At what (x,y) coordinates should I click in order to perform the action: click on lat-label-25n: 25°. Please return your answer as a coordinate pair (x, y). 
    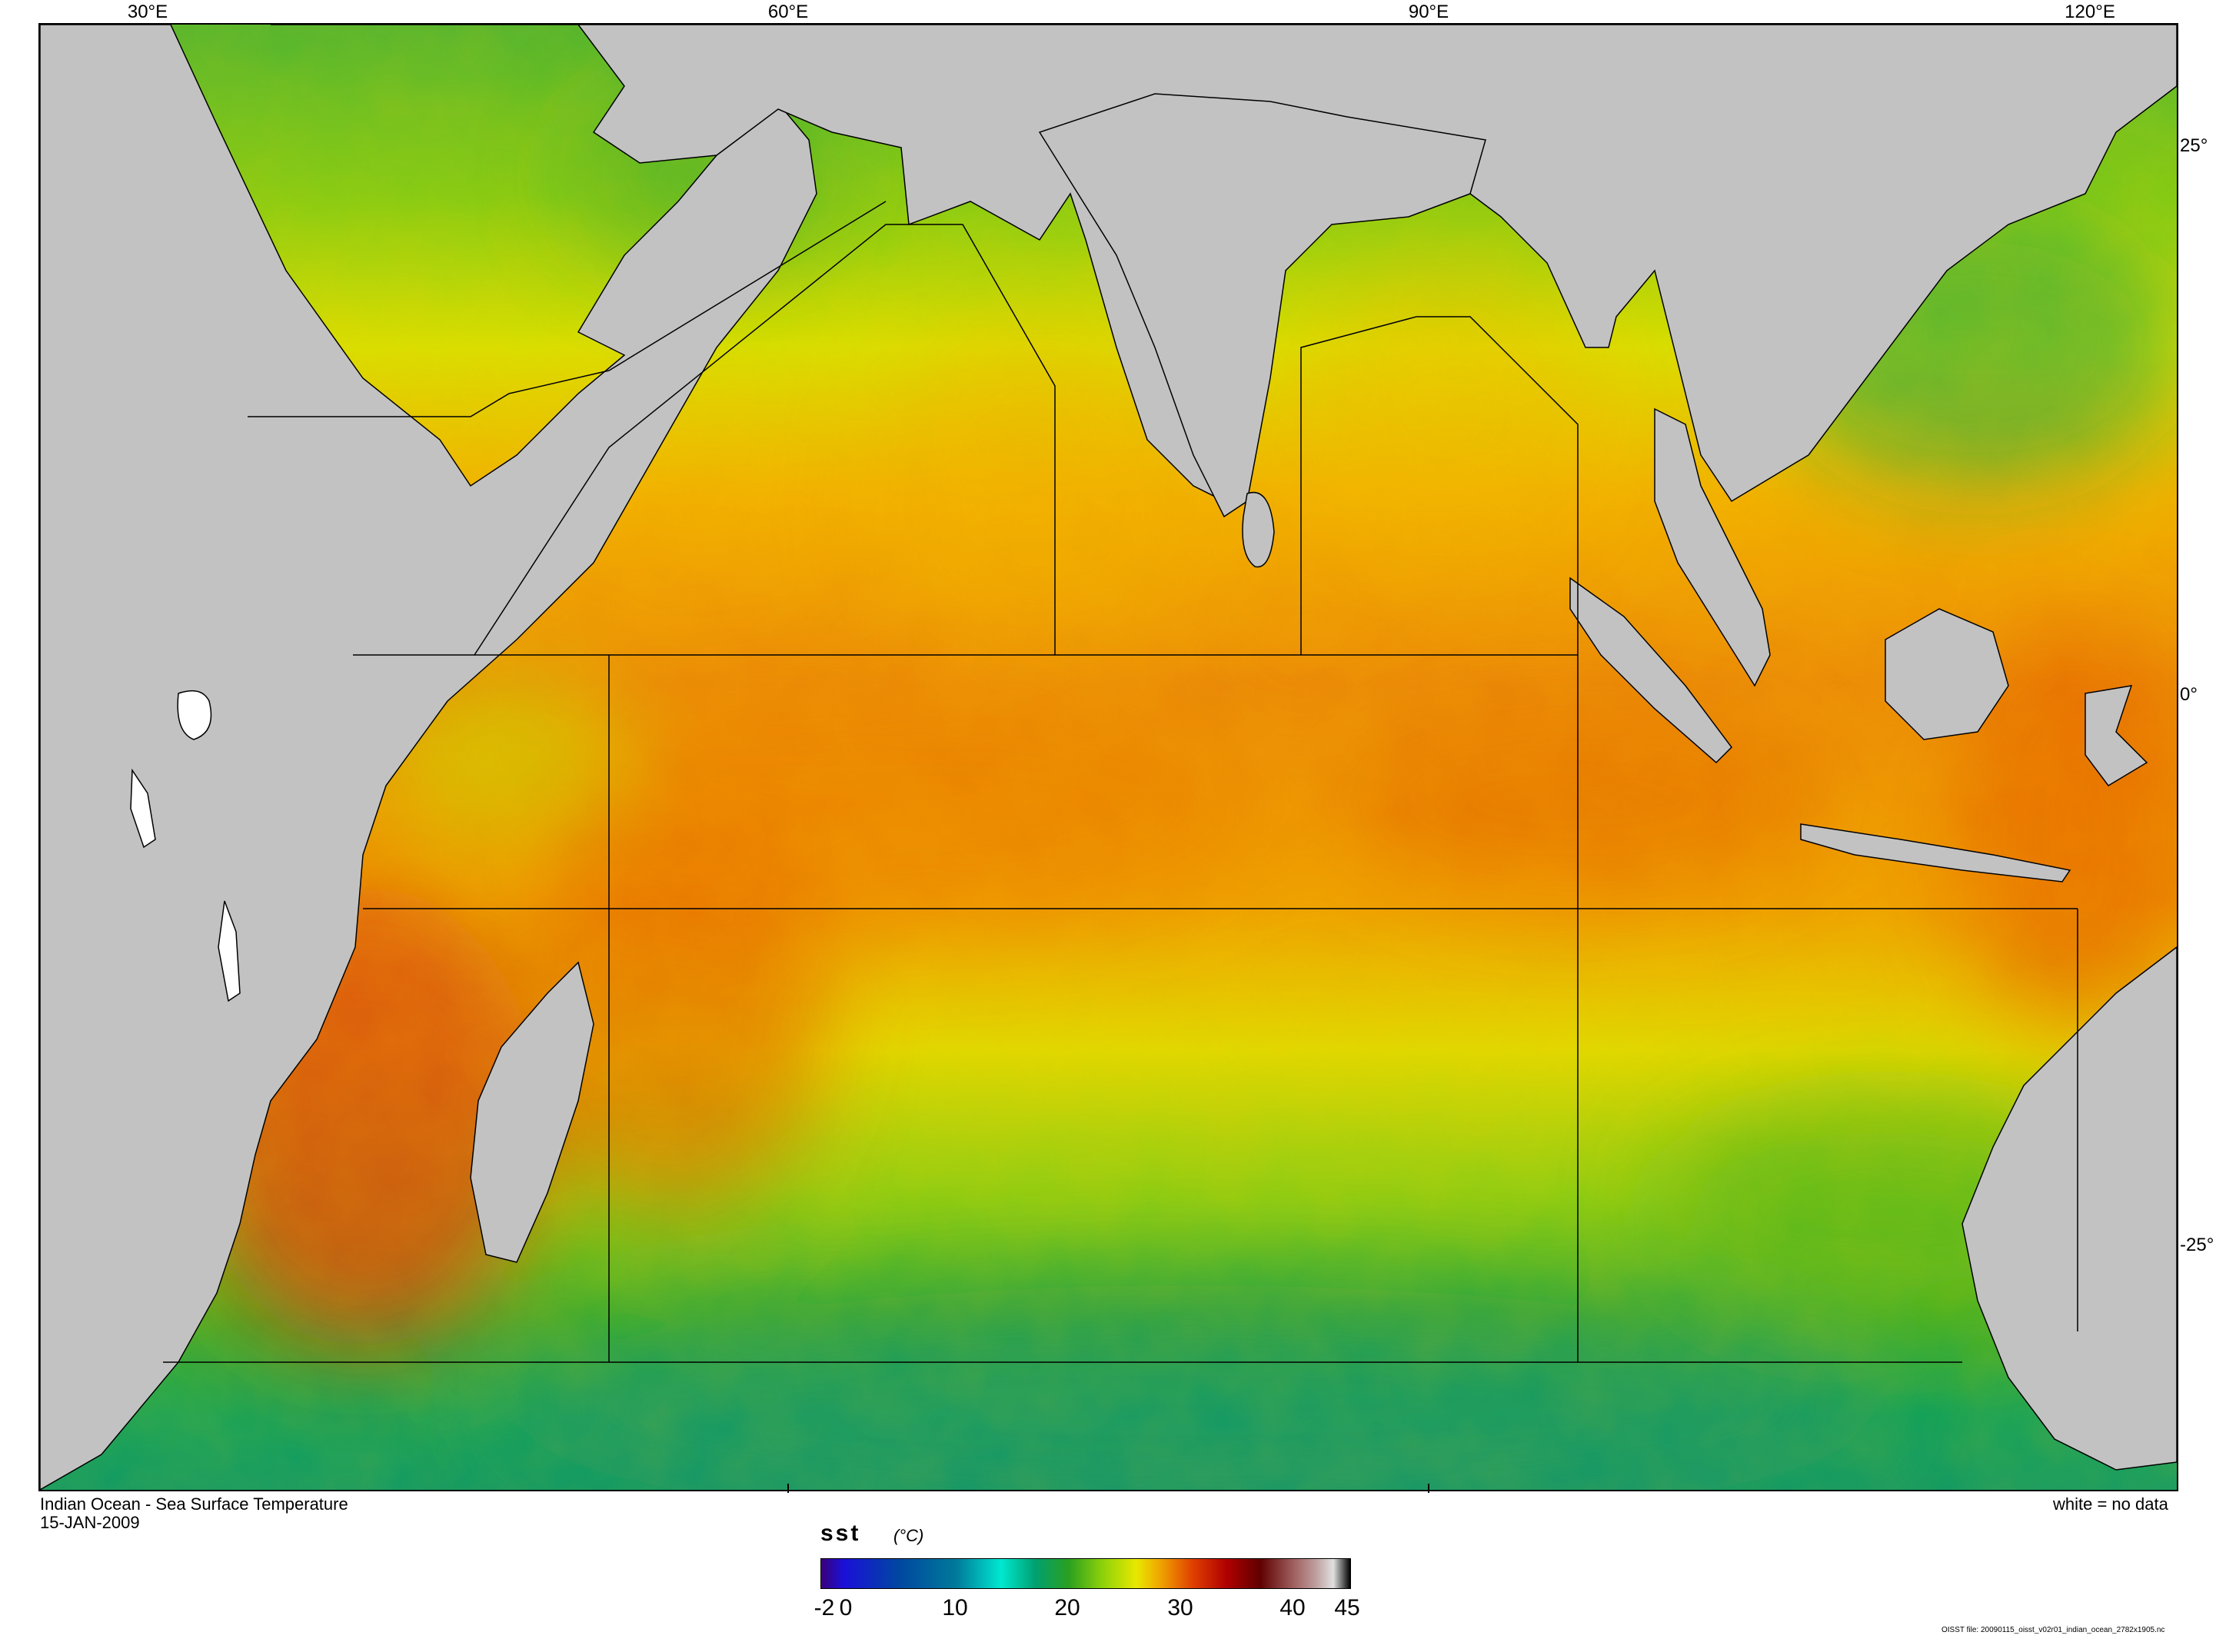
    Looking at the image, I should click on (2194, 145).